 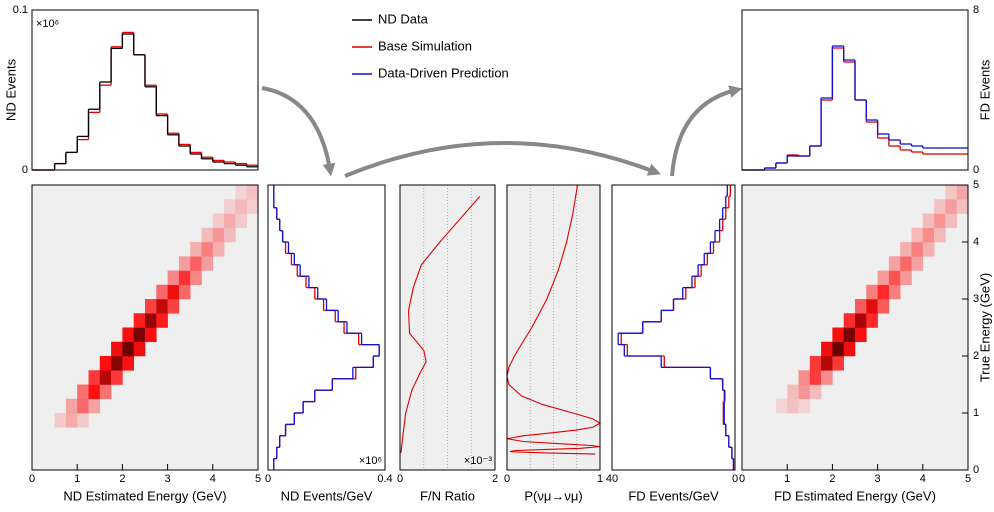 I want to click on legend-label: Base Simulation, so click(x=425, y=45).